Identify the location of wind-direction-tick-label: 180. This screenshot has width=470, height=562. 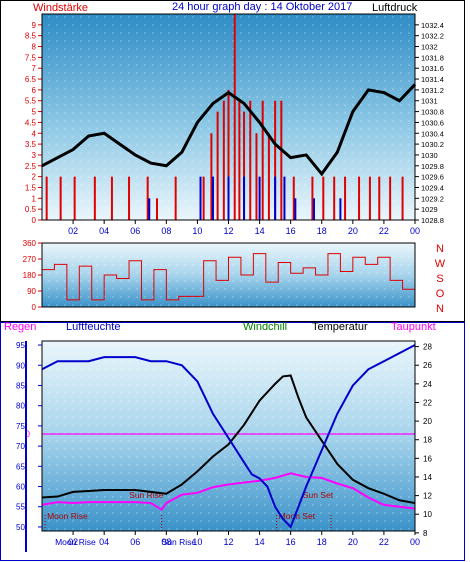
(30, 275).